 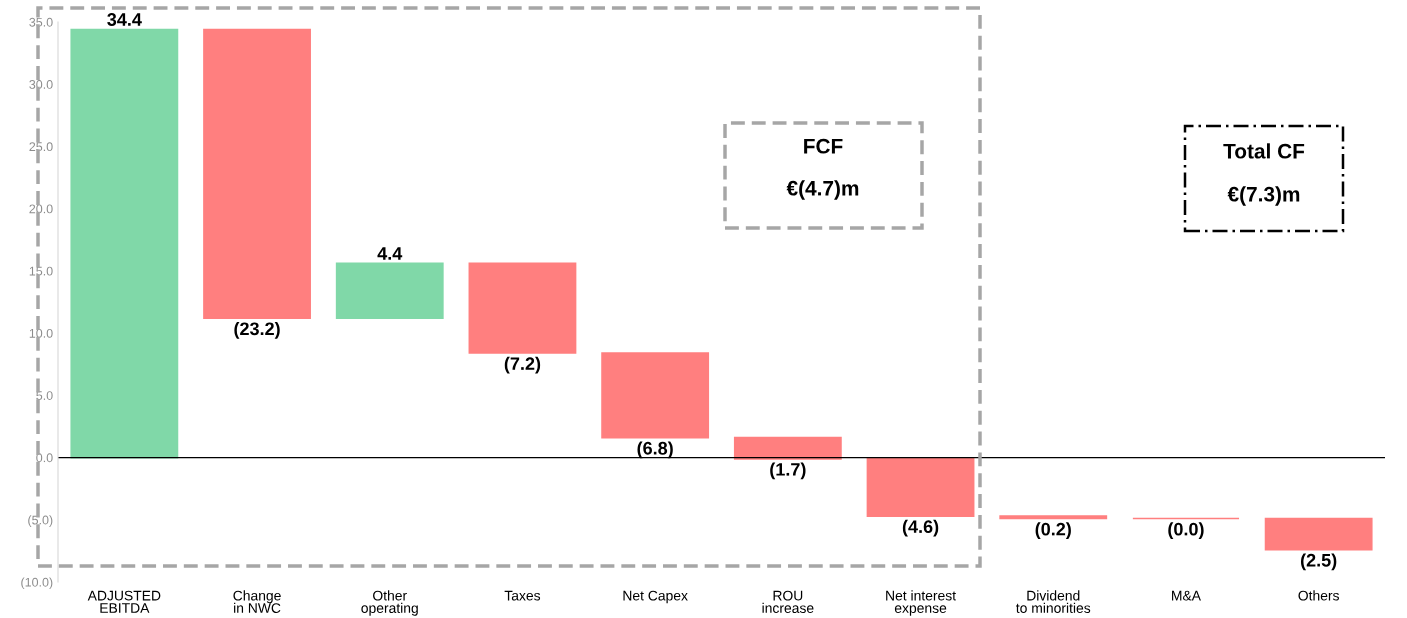 What do you see at coordinates (37, 583) in the screenshot?
I see `y-tick-label: (10.0)` at bounding box center [37, 583].